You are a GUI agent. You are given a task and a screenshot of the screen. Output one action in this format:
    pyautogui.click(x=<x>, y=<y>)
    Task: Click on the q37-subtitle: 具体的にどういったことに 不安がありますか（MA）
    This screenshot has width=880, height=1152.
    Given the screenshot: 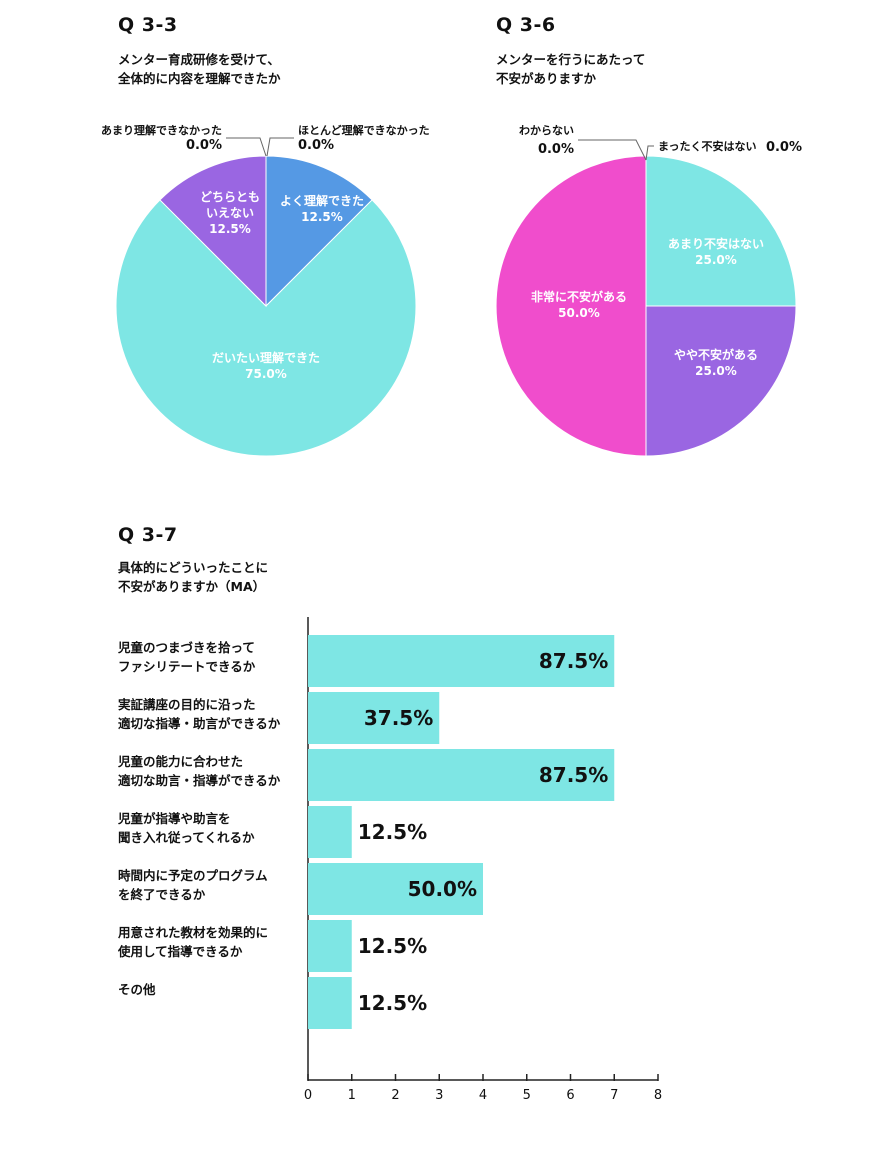 What is the action you would take?
    pyautogui.click(x=193, y=577)
    